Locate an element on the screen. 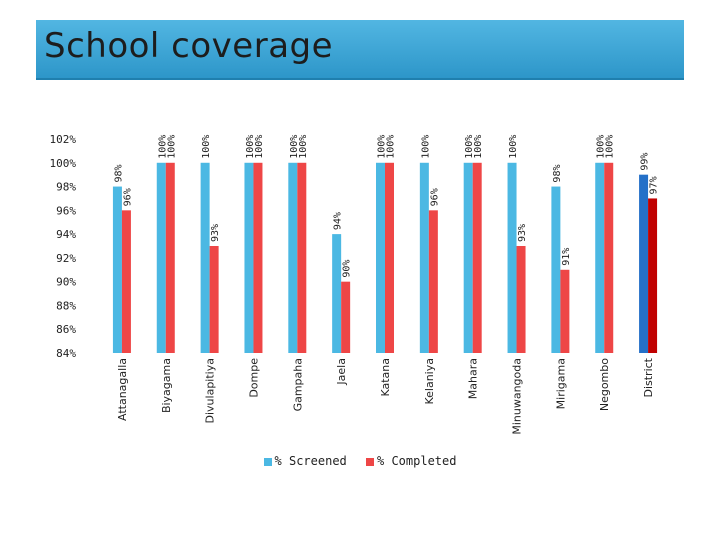  x-category-label: Jaela is located at coordinates (341, 372).